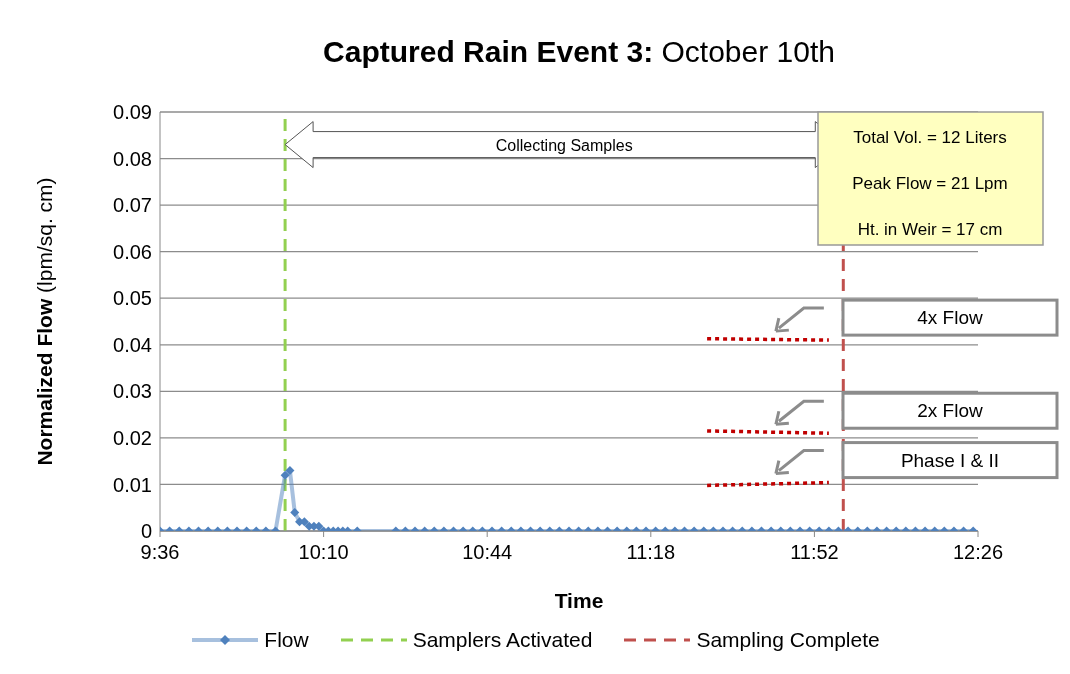  Describe the element at coordinates (132, 205) in the screenshot. I see `y-tick-label: 0.07` at that location.